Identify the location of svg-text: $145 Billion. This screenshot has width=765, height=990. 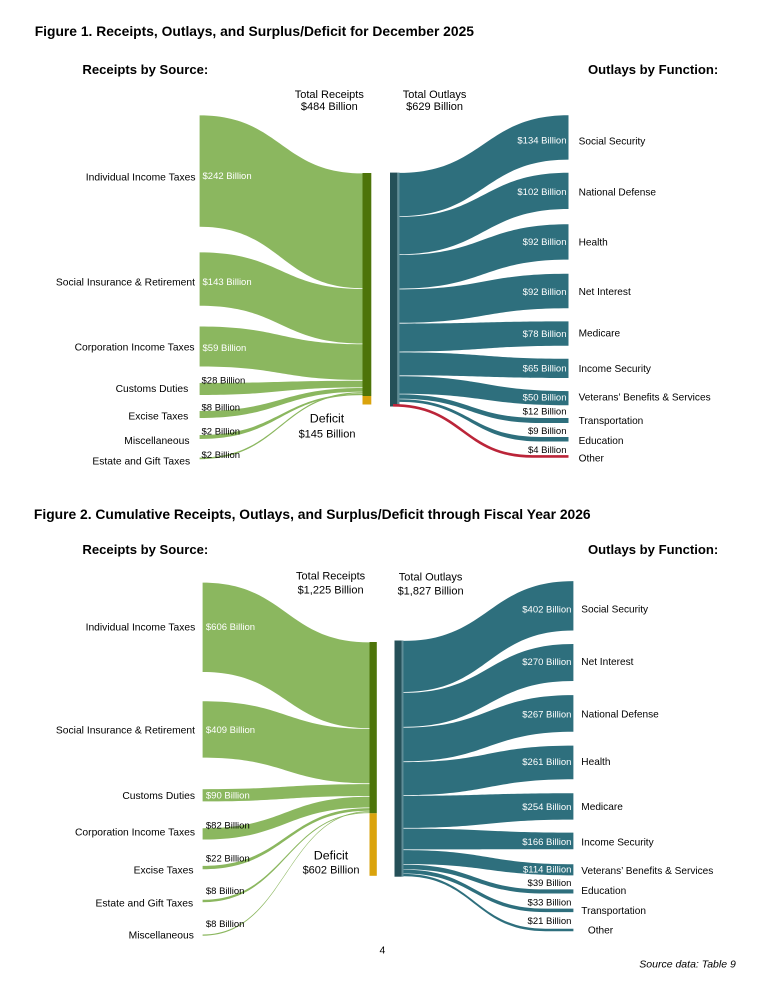
(327, 435).